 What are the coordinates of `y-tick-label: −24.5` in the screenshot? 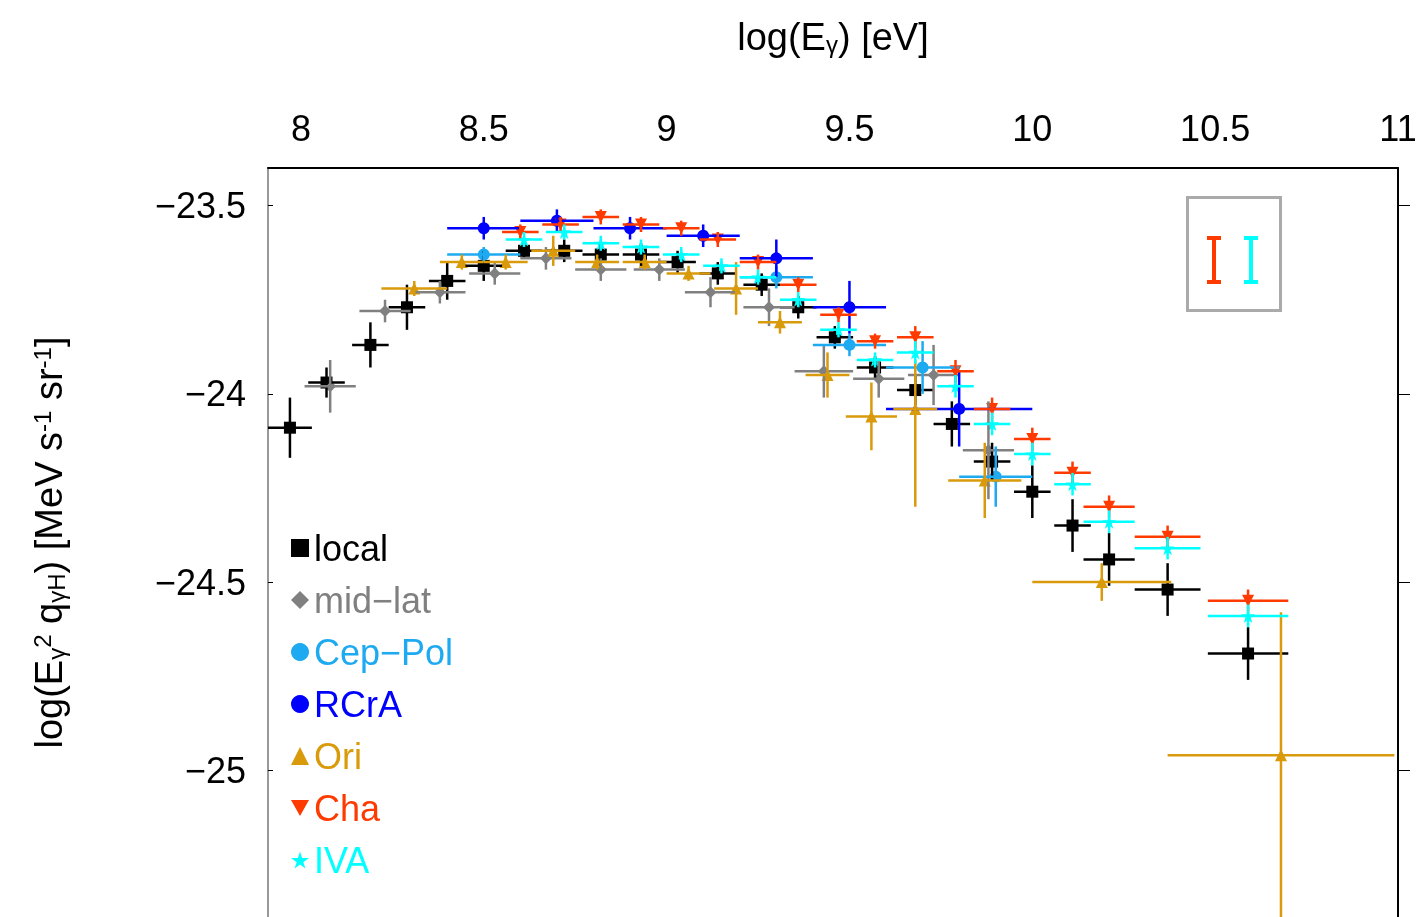 It's located at (200, 582).